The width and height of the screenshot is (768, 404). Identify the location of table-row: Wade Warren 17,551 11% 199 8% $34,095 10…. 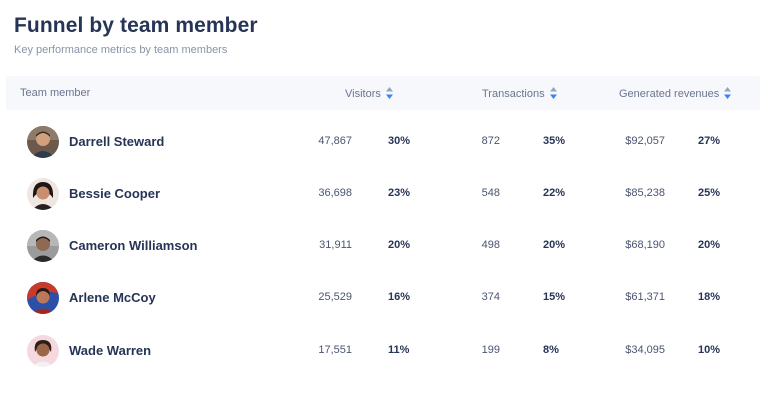
(383, 351).